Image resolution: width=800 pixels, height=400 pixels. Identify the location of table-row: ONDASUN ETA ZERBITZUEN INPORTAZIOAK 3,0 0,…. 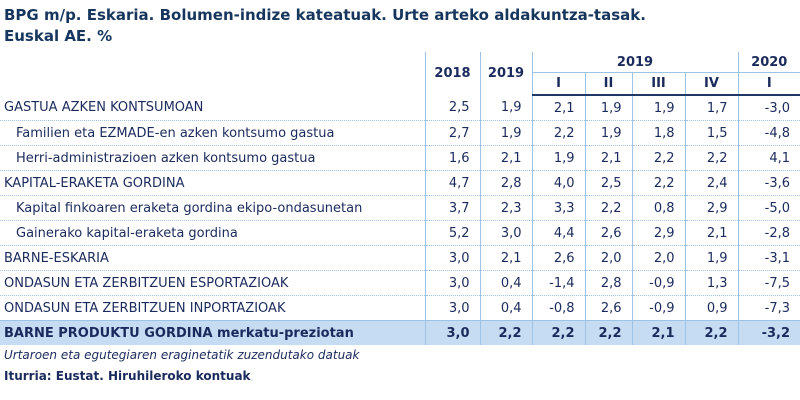
(400, 308).